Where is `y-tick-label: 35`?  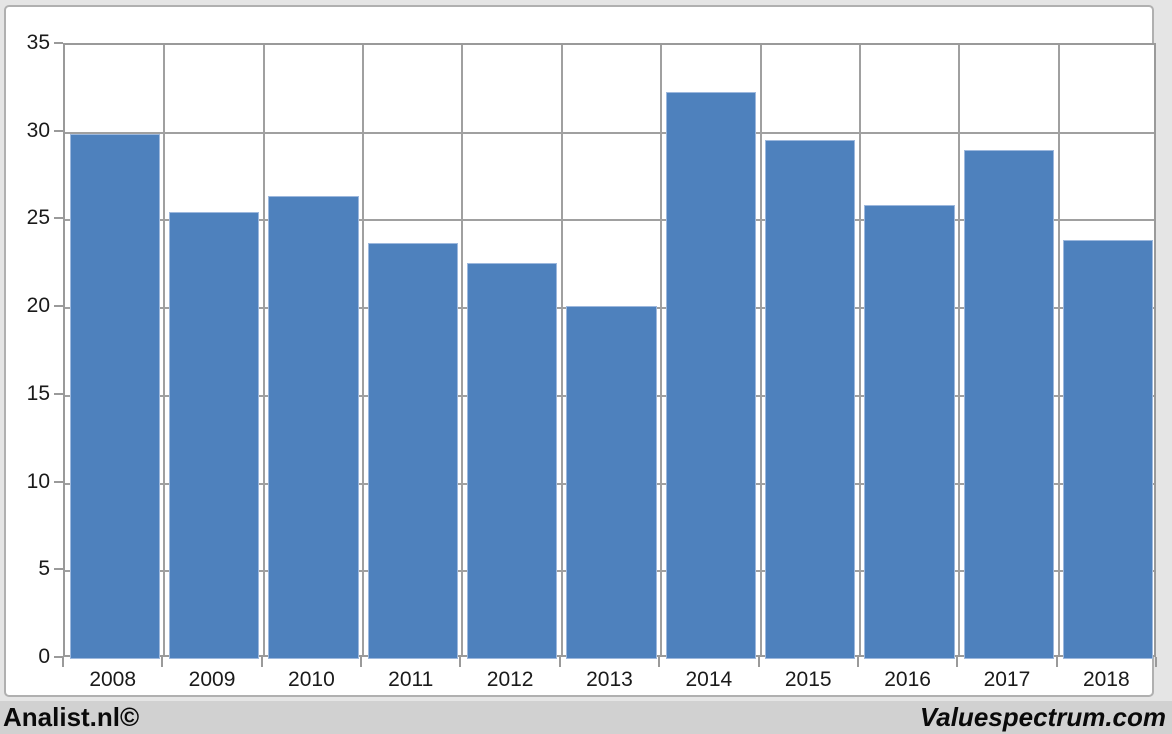
y-tick-label: 35 is located at coordinates (38, 42).